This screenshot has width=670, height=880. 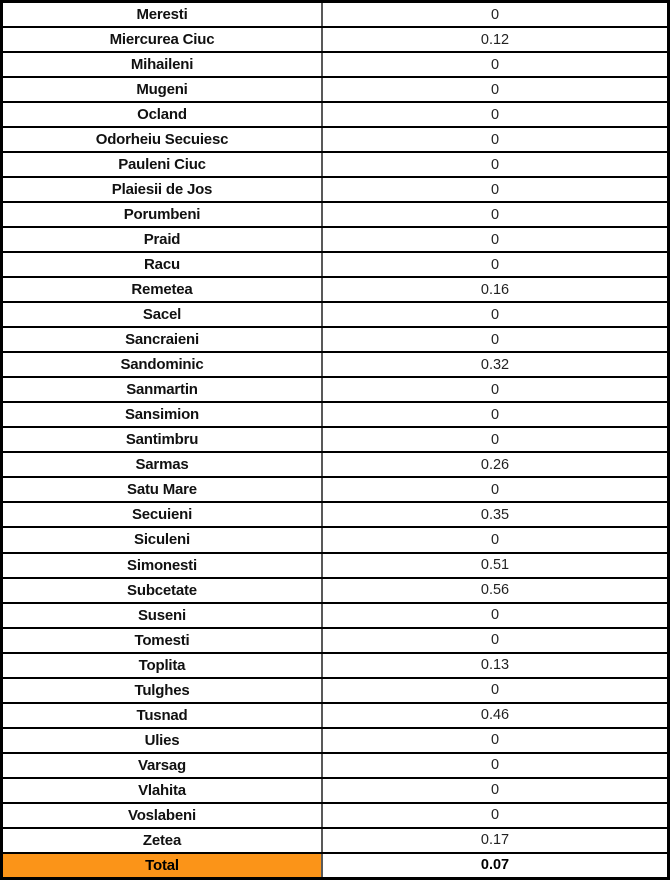 I want to click on table-row: Sarmas 0.26, so click(x=335, y=465).